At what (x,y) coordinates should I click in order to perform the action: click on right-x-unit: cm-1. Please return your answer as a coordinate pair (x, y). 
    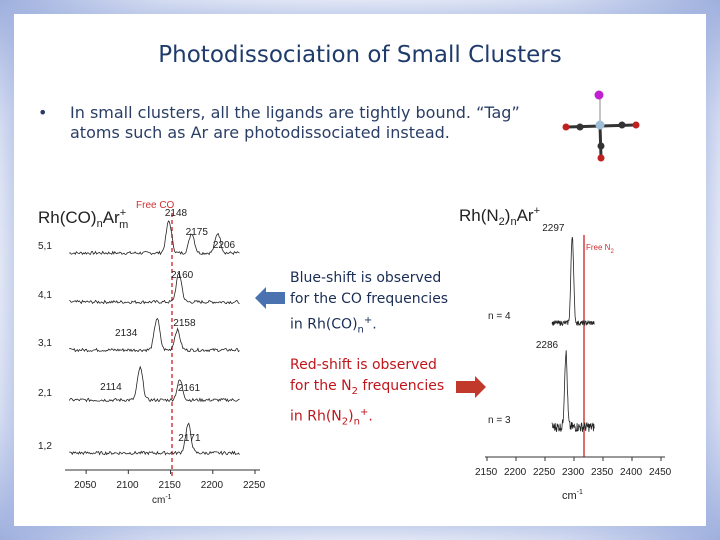
    Looking at the image, I should click on (572, 495).